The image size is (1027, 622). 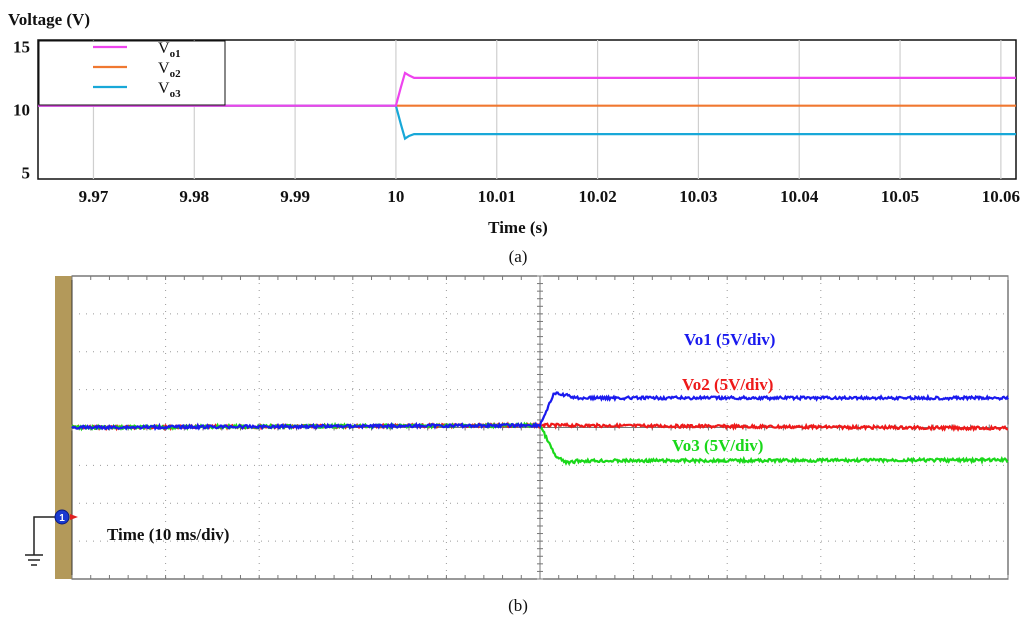 I want to click on x-tick-label: 9.99, so click(x=295, y=196).